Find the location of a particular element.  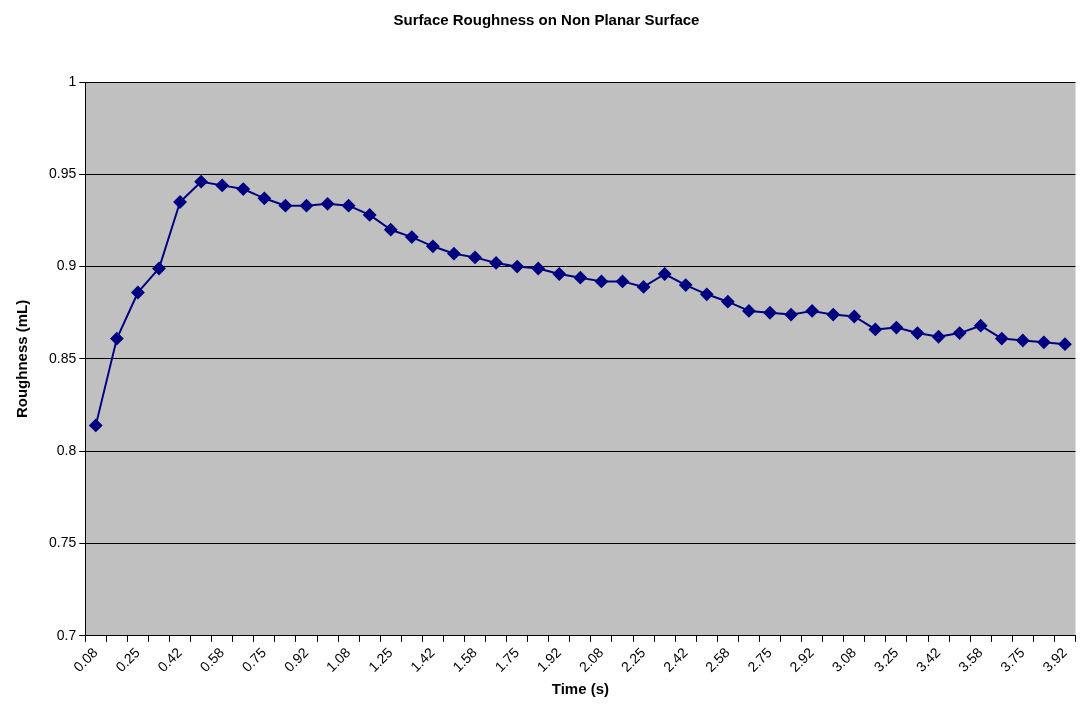

chart-title: Surface Roughness on Non Planar Surface is located at coordinates (546, 20).